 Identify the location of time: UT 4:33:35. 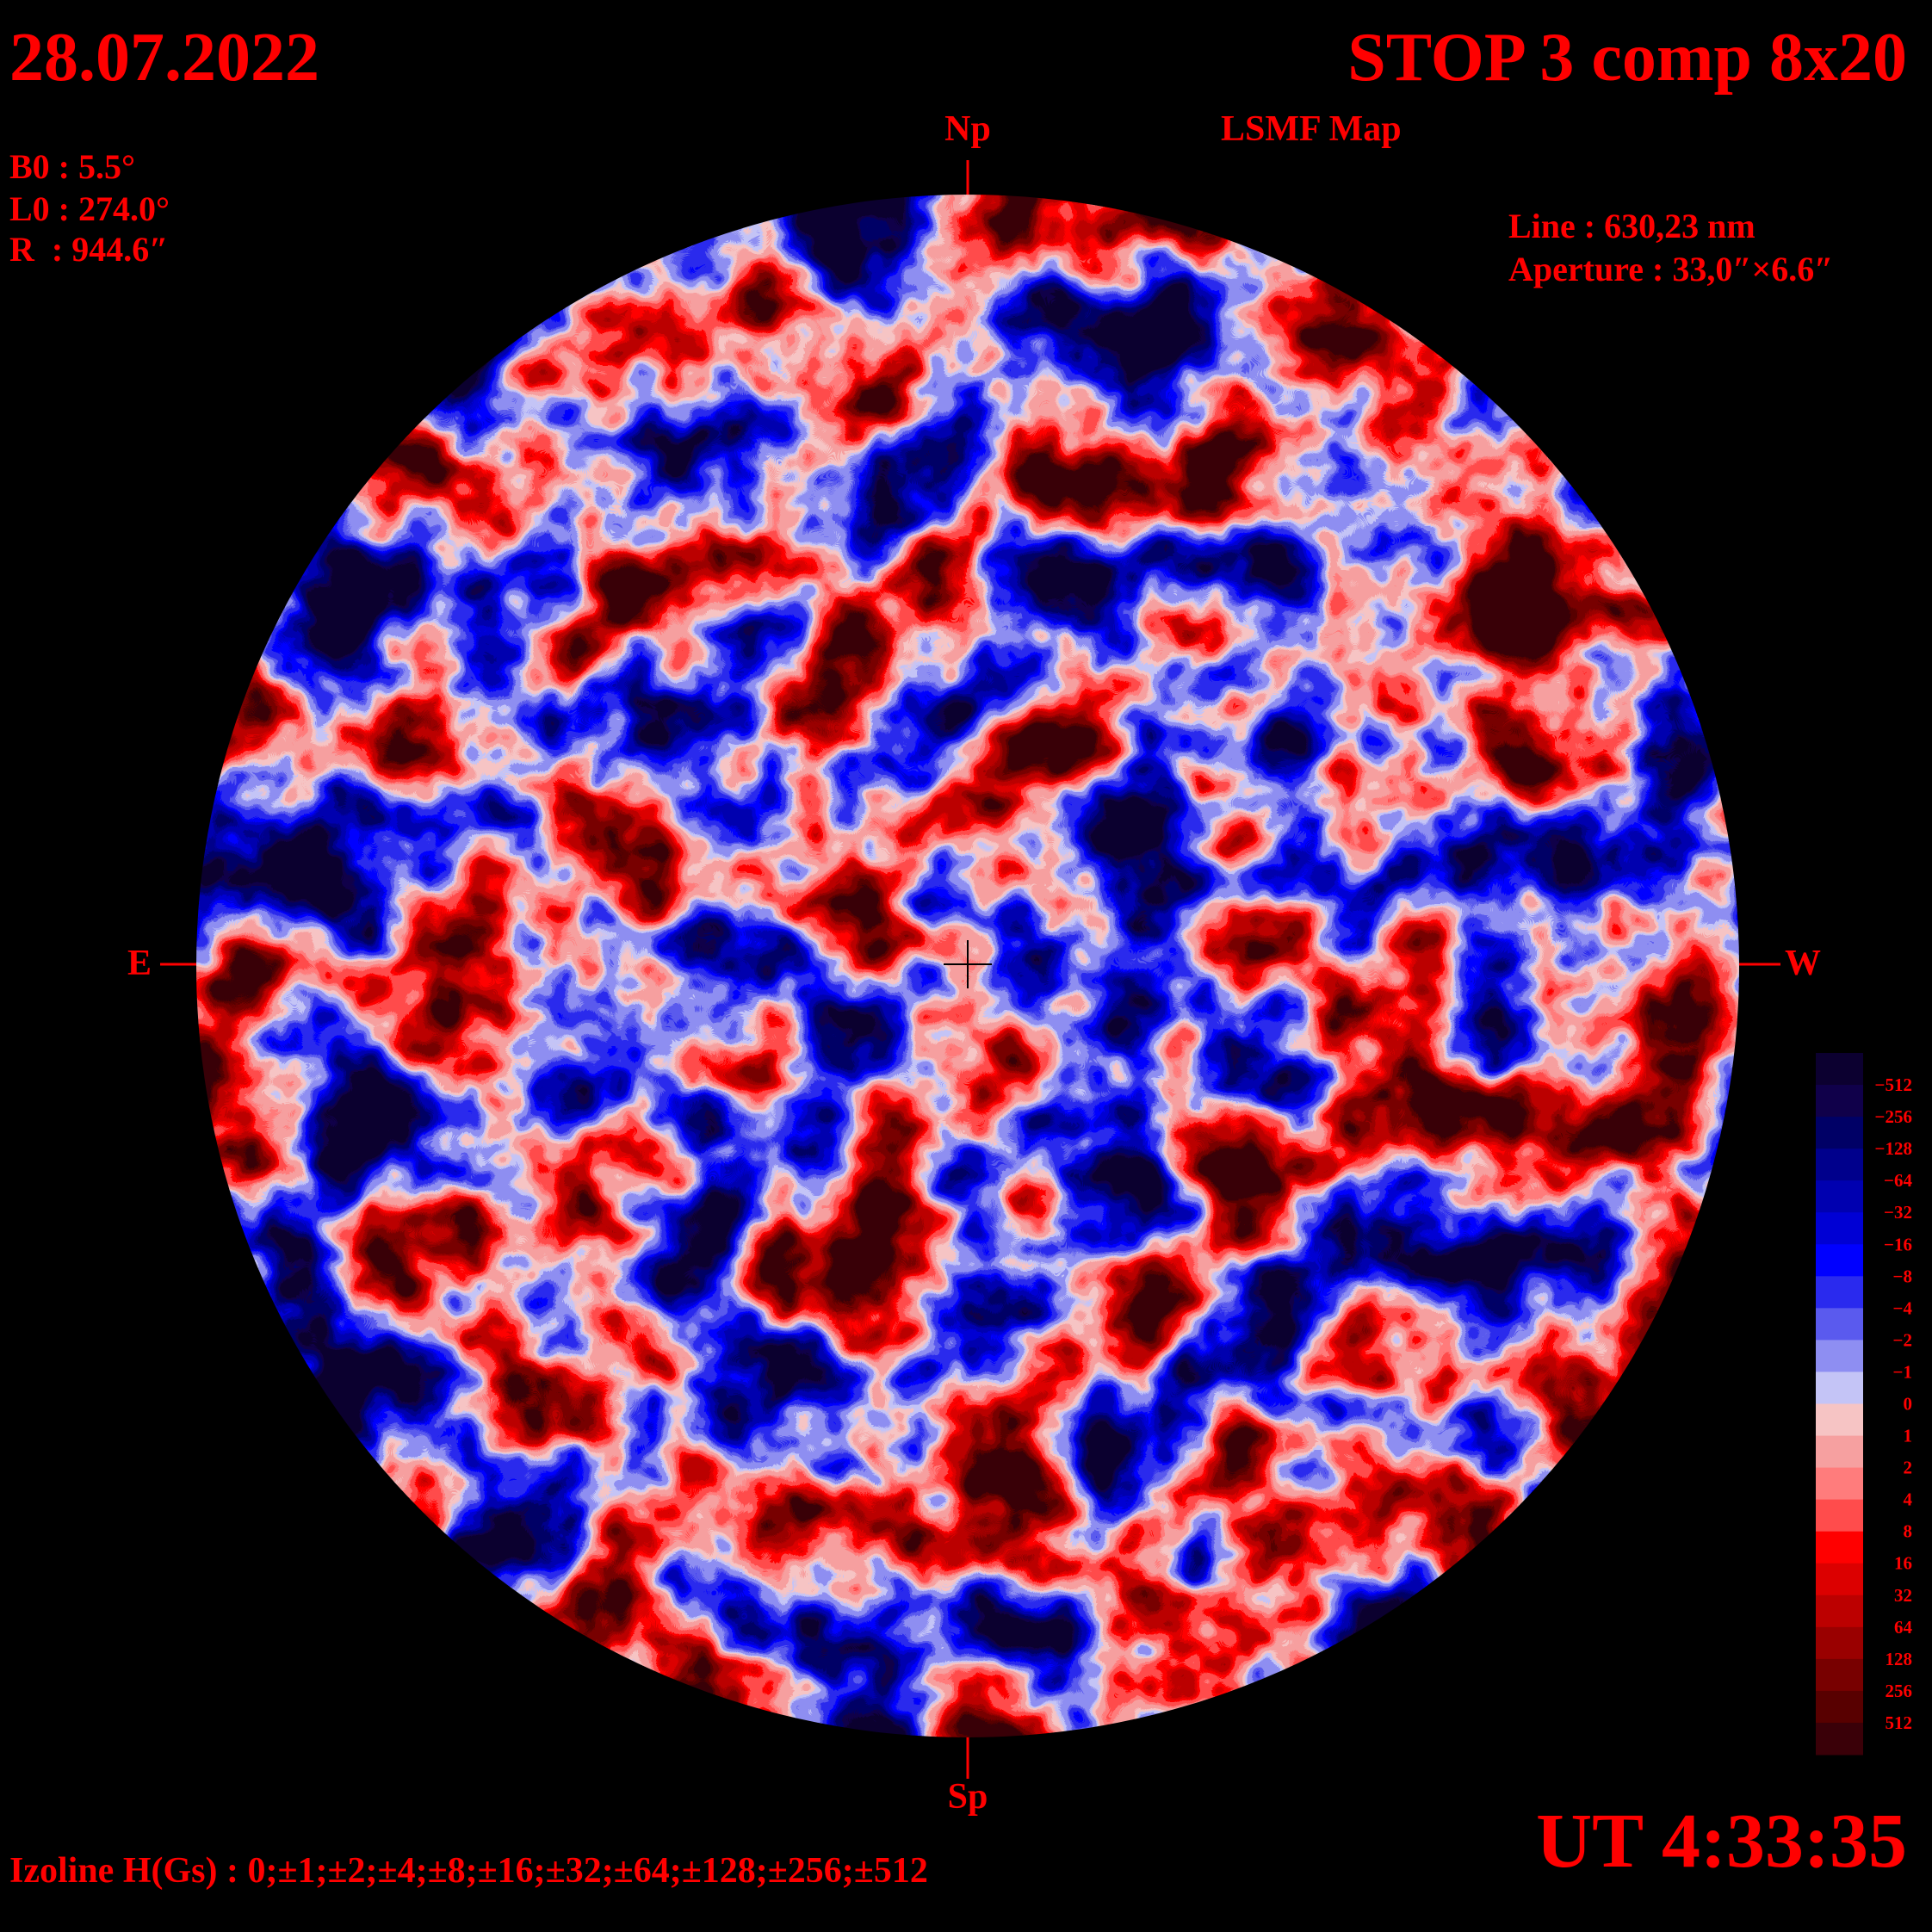
(1722, 1842).